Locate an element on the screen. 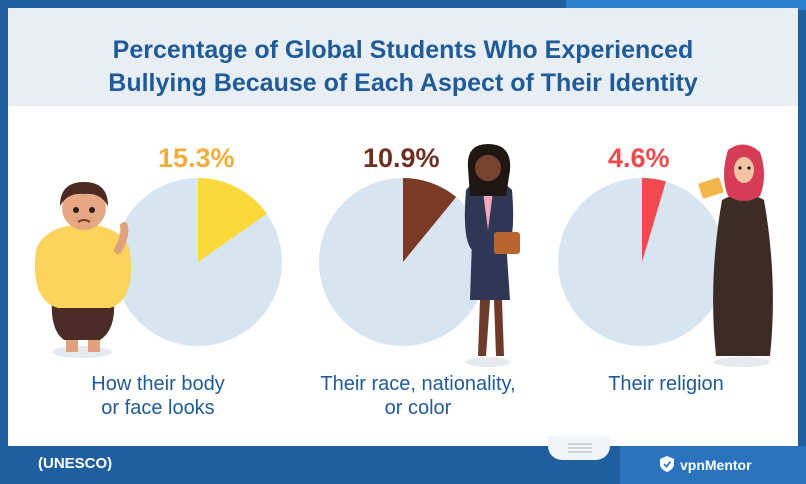  brand-badge: vpnMentor is located at coordinates (713, 465).